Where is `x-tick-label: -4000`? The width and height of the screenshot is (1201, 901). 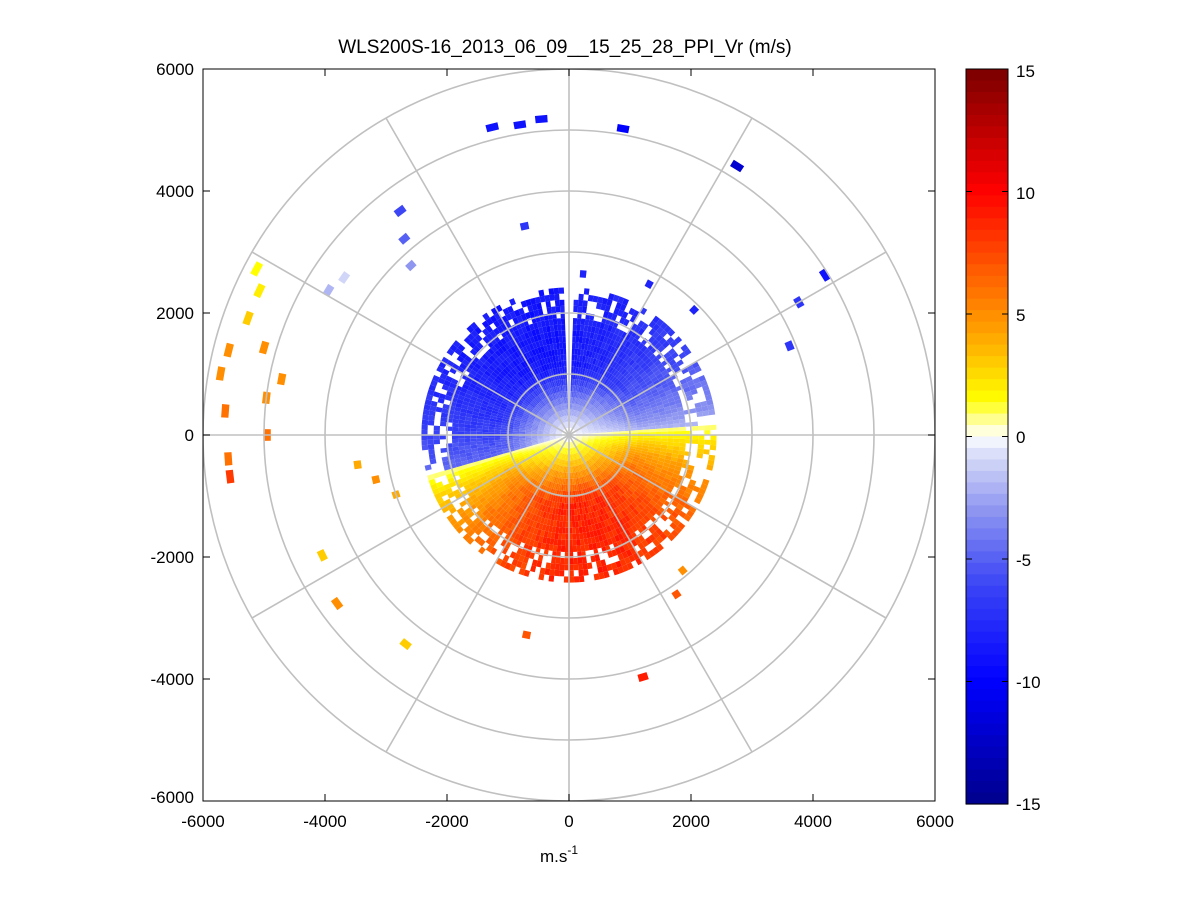 x-tick-label: -4000 is located at coordinates (324, 821).